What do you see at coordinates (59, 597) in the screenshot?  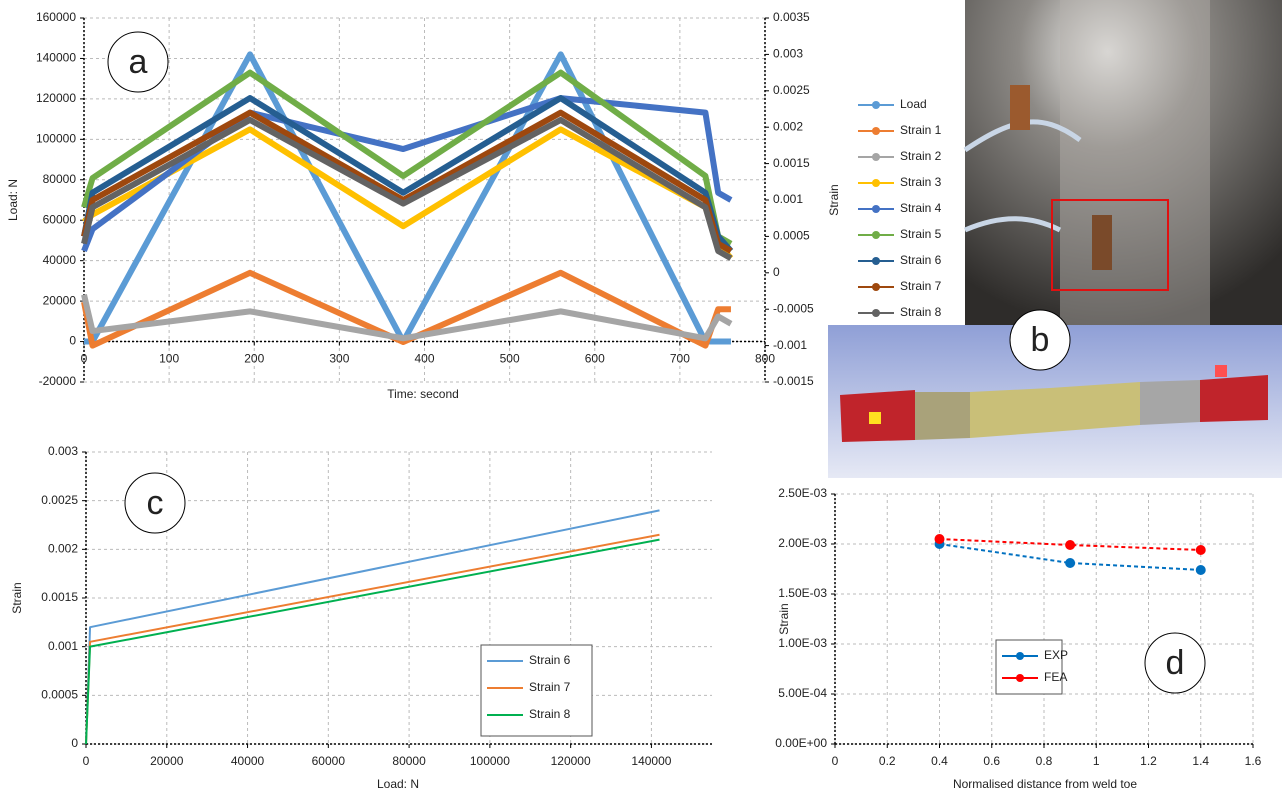 I see `y-tick-label: 0.0015` at bounding box center [59, 597].